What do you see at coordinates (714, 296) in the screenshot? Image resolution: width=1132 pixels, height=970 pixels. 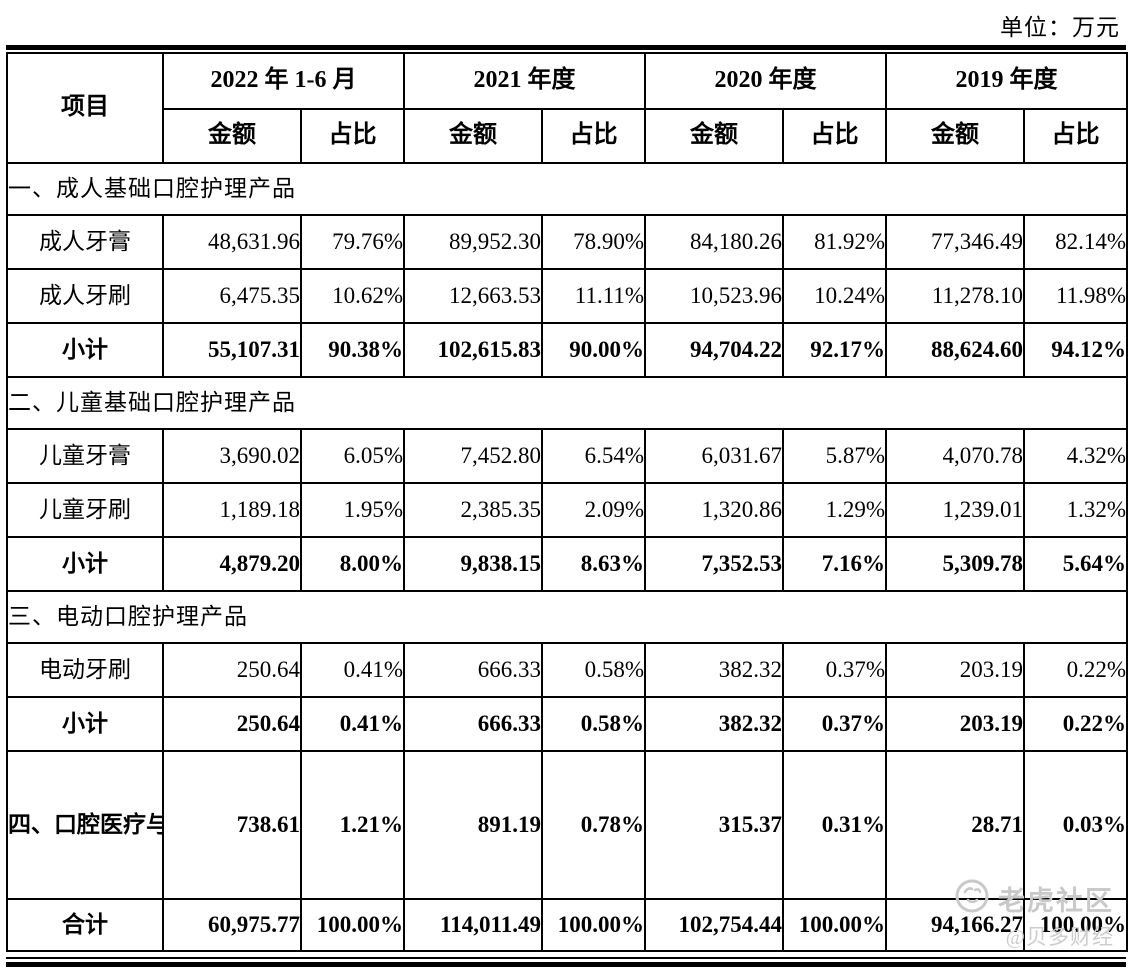 I see `amount-cell: 10,523.96` at bounding box center [714, 296].